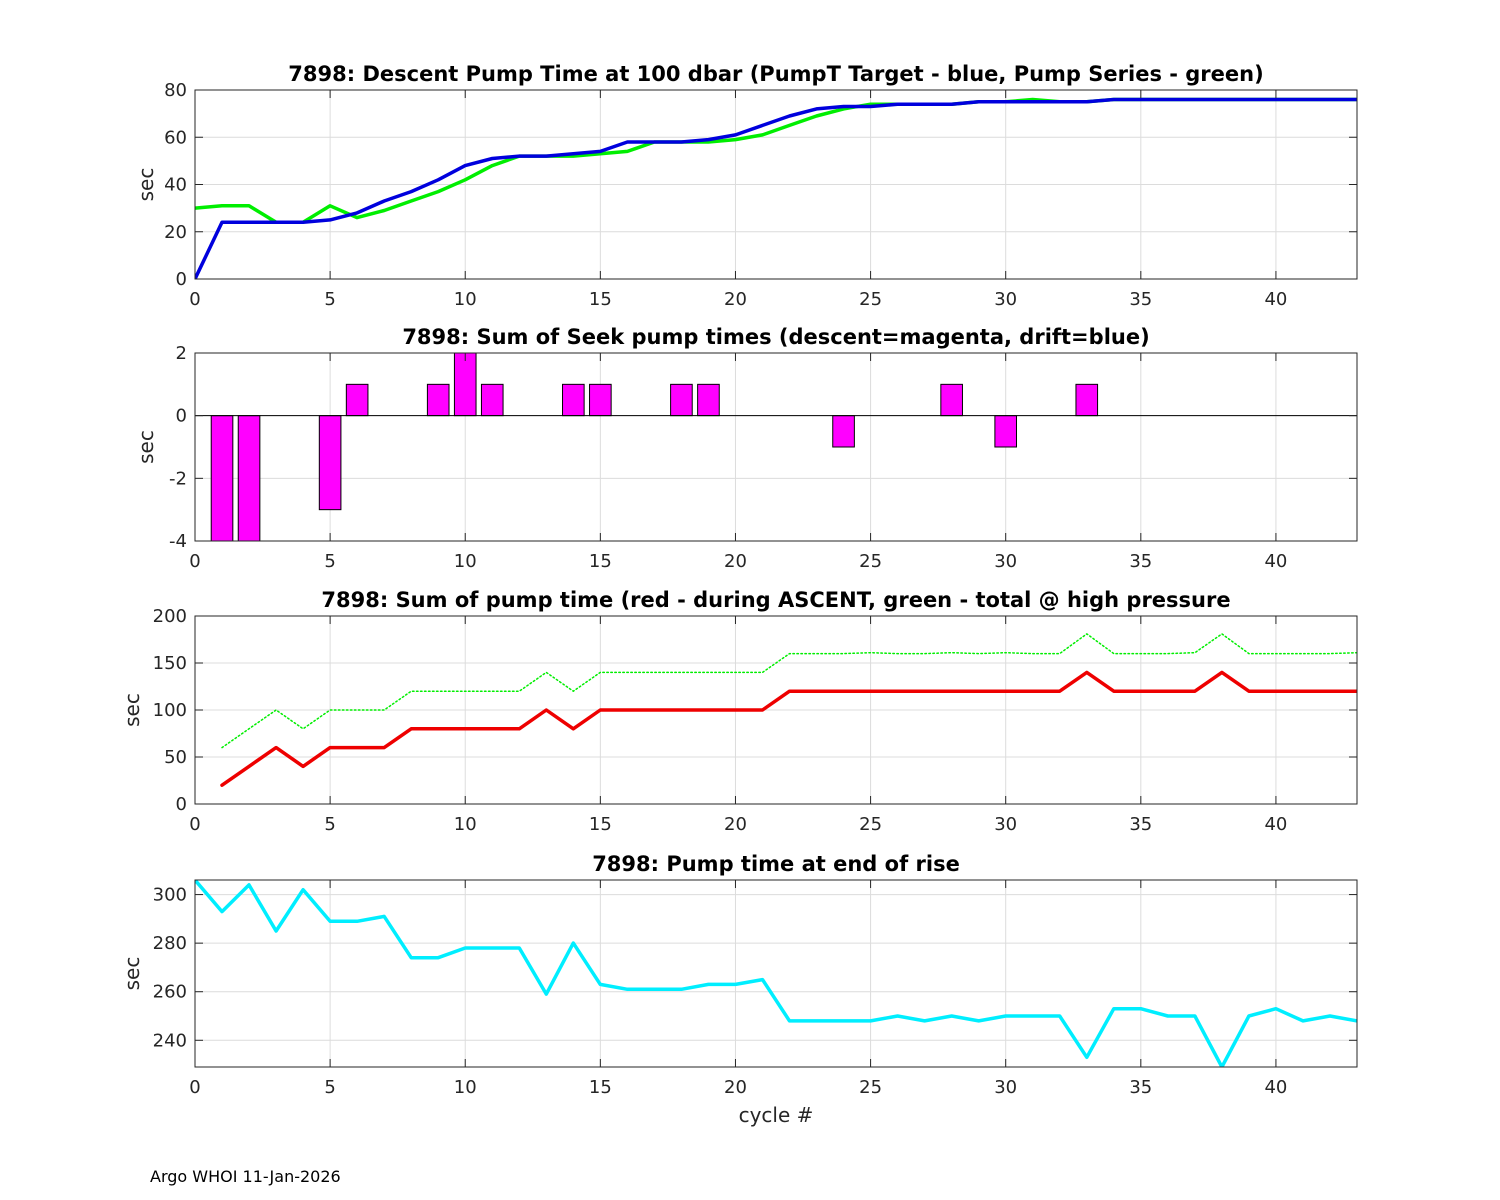 Image resolution: width=1500 pixels, height=1200 pixels. Describe the element at coordinates (170, 895) in the screenshot. I see `y-tick-label: 300` at that location.